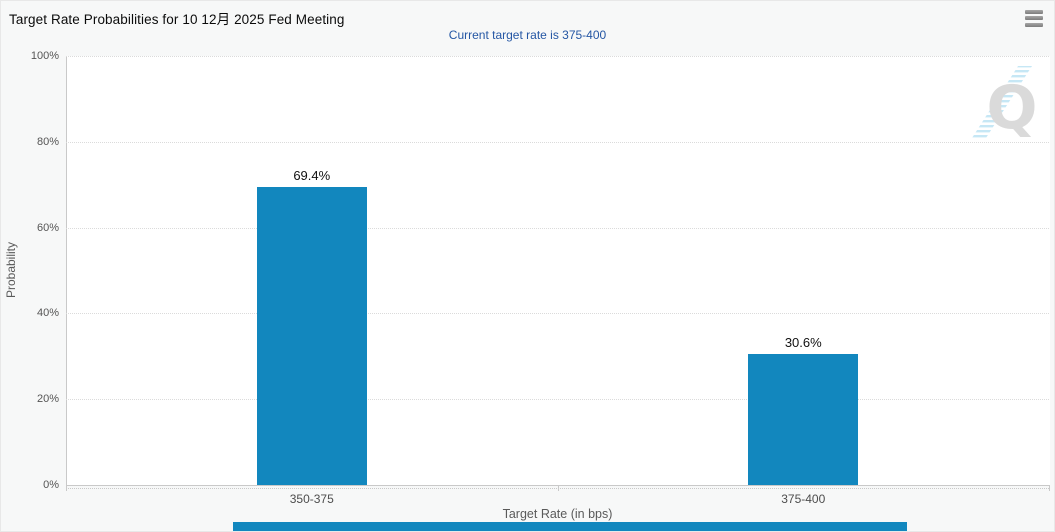 The width and height of the screenshot is (1055, 532). I want to click on y-axis-tick-label: 80%, so click(47, 141).